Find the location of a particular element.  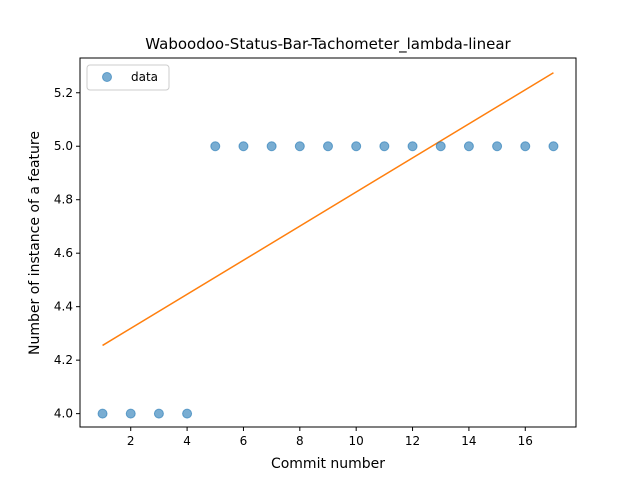

x-tick-label: 10 is located at coordinates (356, 441).